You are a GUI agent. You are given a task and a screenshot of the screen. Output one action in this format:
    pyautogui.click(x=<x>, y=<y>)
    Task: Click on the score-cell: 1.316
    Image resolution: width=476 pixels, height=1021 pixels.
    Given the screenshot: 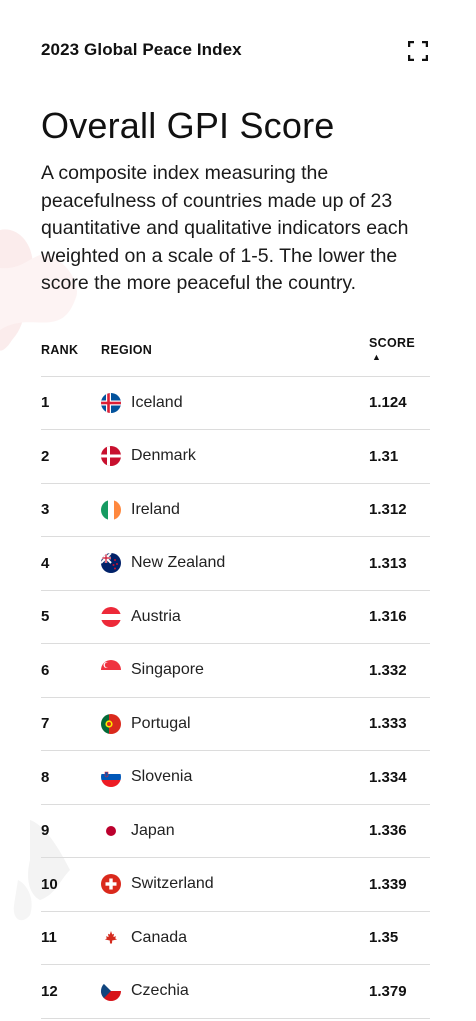 What is the action you would take?
    pyautogui.click(x=399, y=617)
    